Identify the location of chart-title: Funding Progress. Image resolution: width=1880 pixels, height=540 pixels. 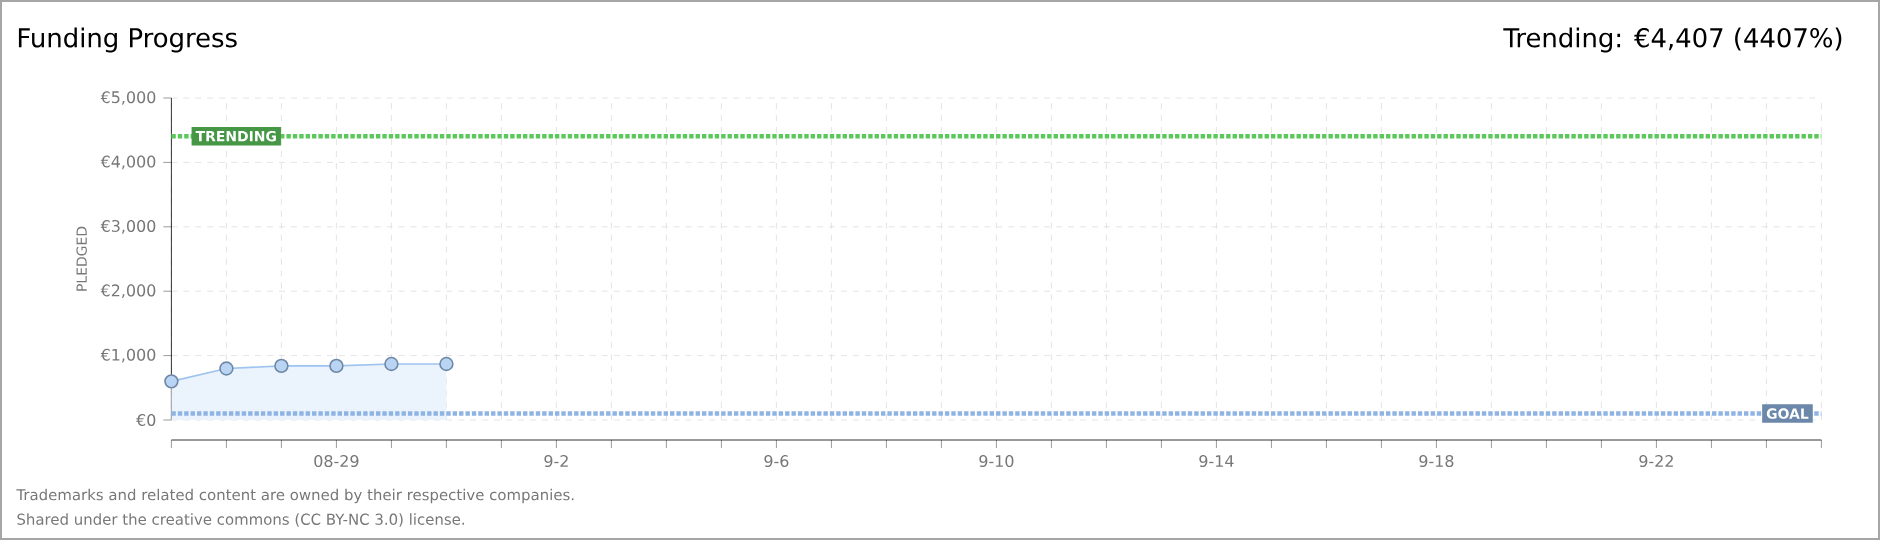
(127, 40).